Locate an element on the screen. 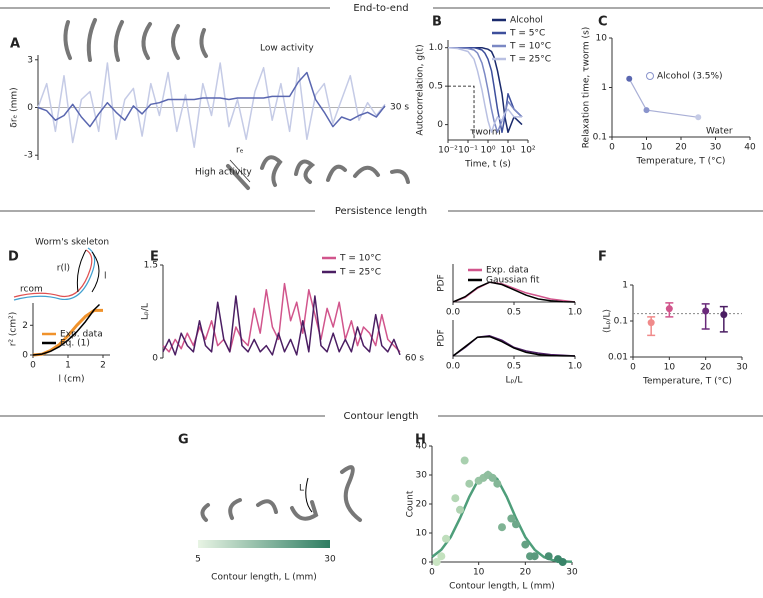 This screenshot has width=763, height=598. y-tick-label: 10 is located at coordinates (602, 39).